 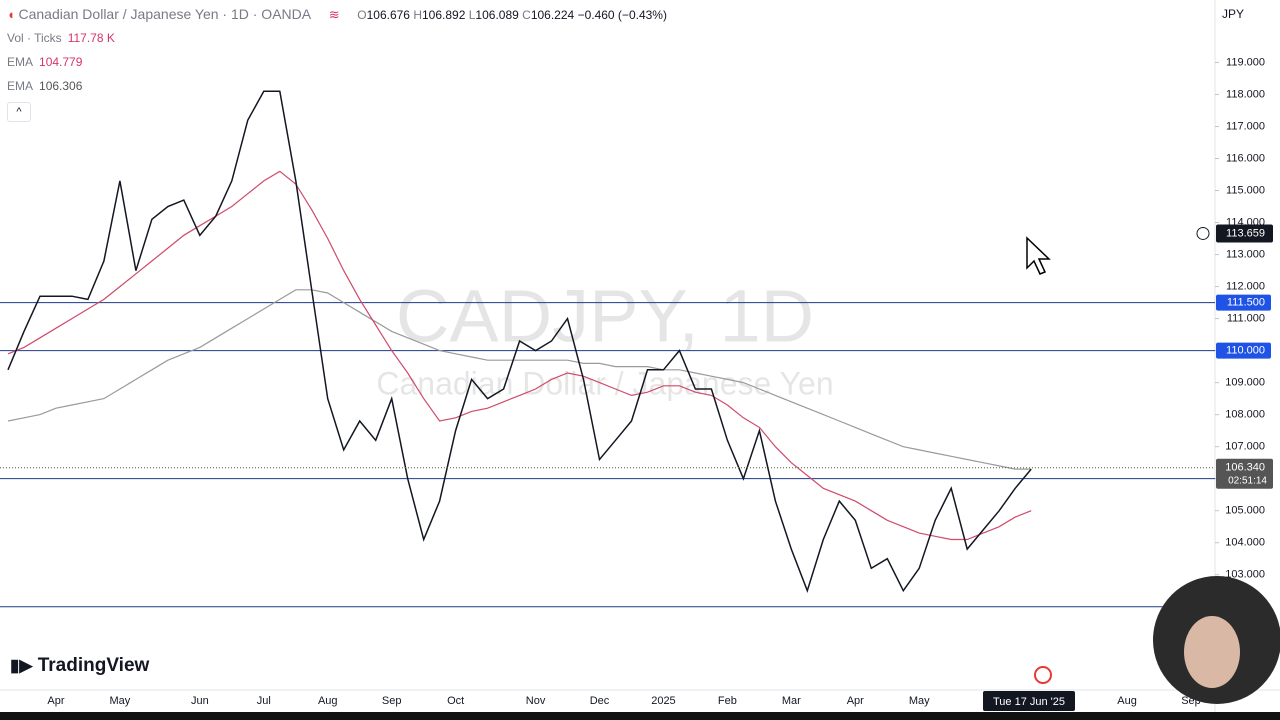 What do you see at coordinates (1245, 511) in the screenshot?
I see `y-tick-label: 105.000` at bounding box center [1245, 511].